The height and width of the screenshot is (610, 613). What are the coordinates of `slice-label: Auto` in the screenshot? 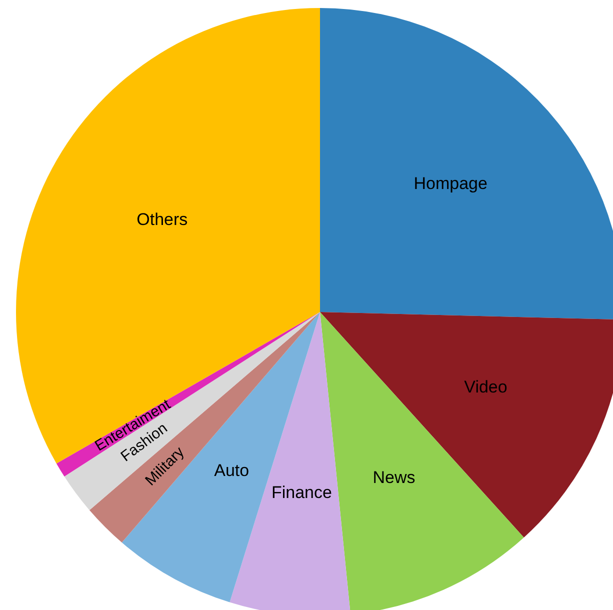 It's located at (232, 470).